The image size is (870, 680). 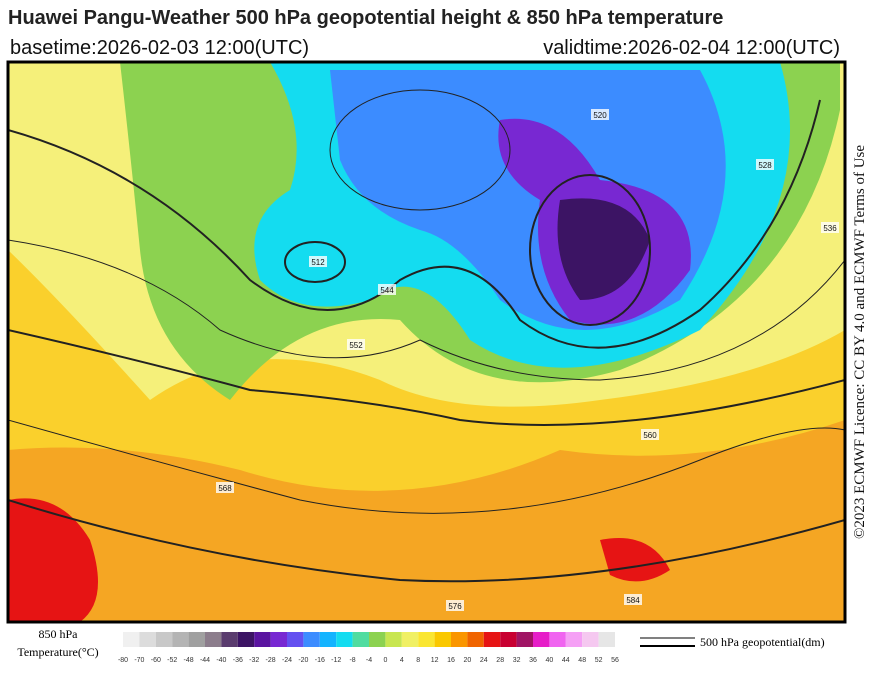 What do you see at coordinates (435, 660) in the screenshot?
I see `colorbar-tick-label: 12` at bounding box center [435, 660].